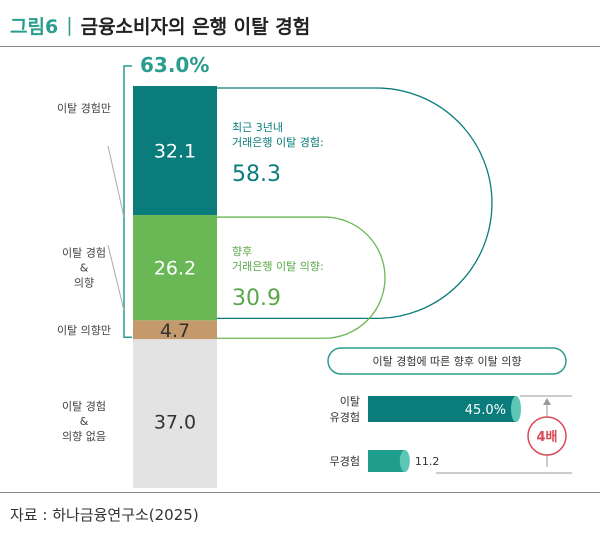 The image size is (600, 537). Describe the element at coordinates (242, 251) in the screenshot. I see `callout-2-text-1: 향후` at that location.